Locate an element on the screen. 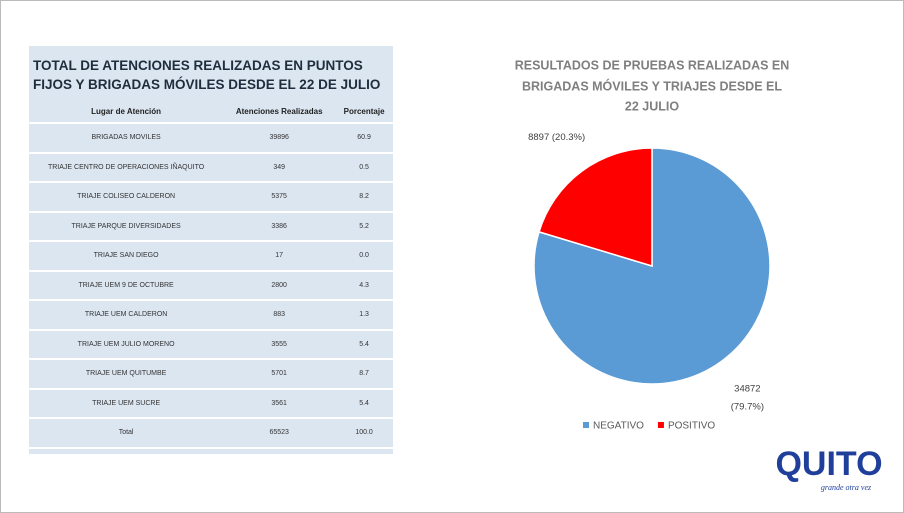 This screenshot has width=904, height=513. table-cell: 5701 is located at coordinates (279, 374).